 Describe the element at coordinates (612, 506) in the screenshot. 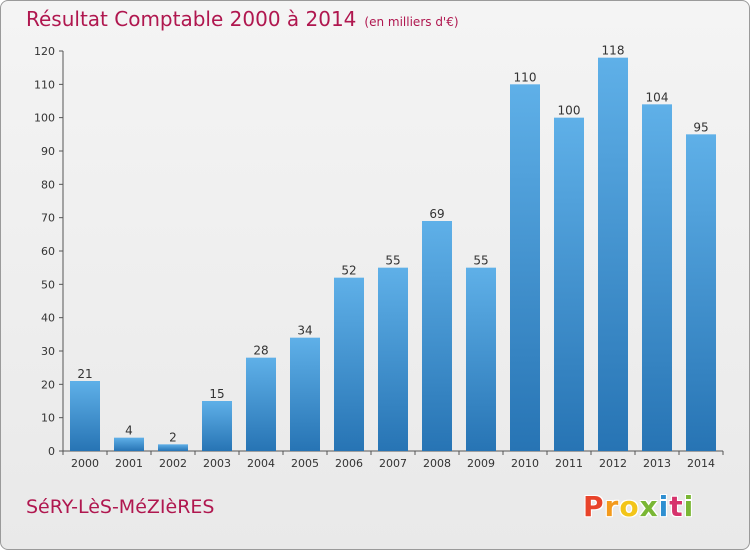

I see `logo-letter: r` at that location.